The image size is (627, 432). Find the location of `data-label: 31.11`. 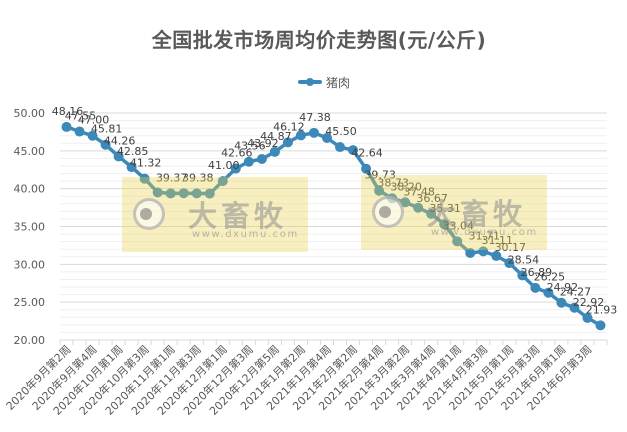

data-label: 31.11 is located at coordinates (498, 240).